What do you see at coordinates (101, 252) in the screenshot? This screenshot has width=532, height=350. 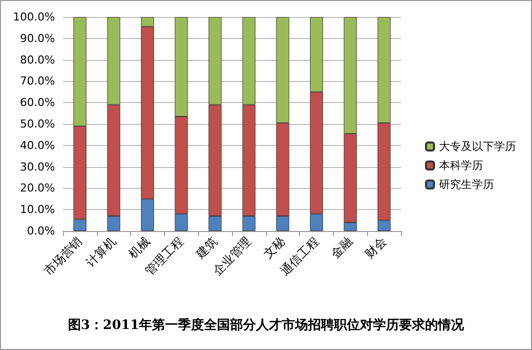 I see `x-tick-label: 计算机` at bounding box center [101, 252].